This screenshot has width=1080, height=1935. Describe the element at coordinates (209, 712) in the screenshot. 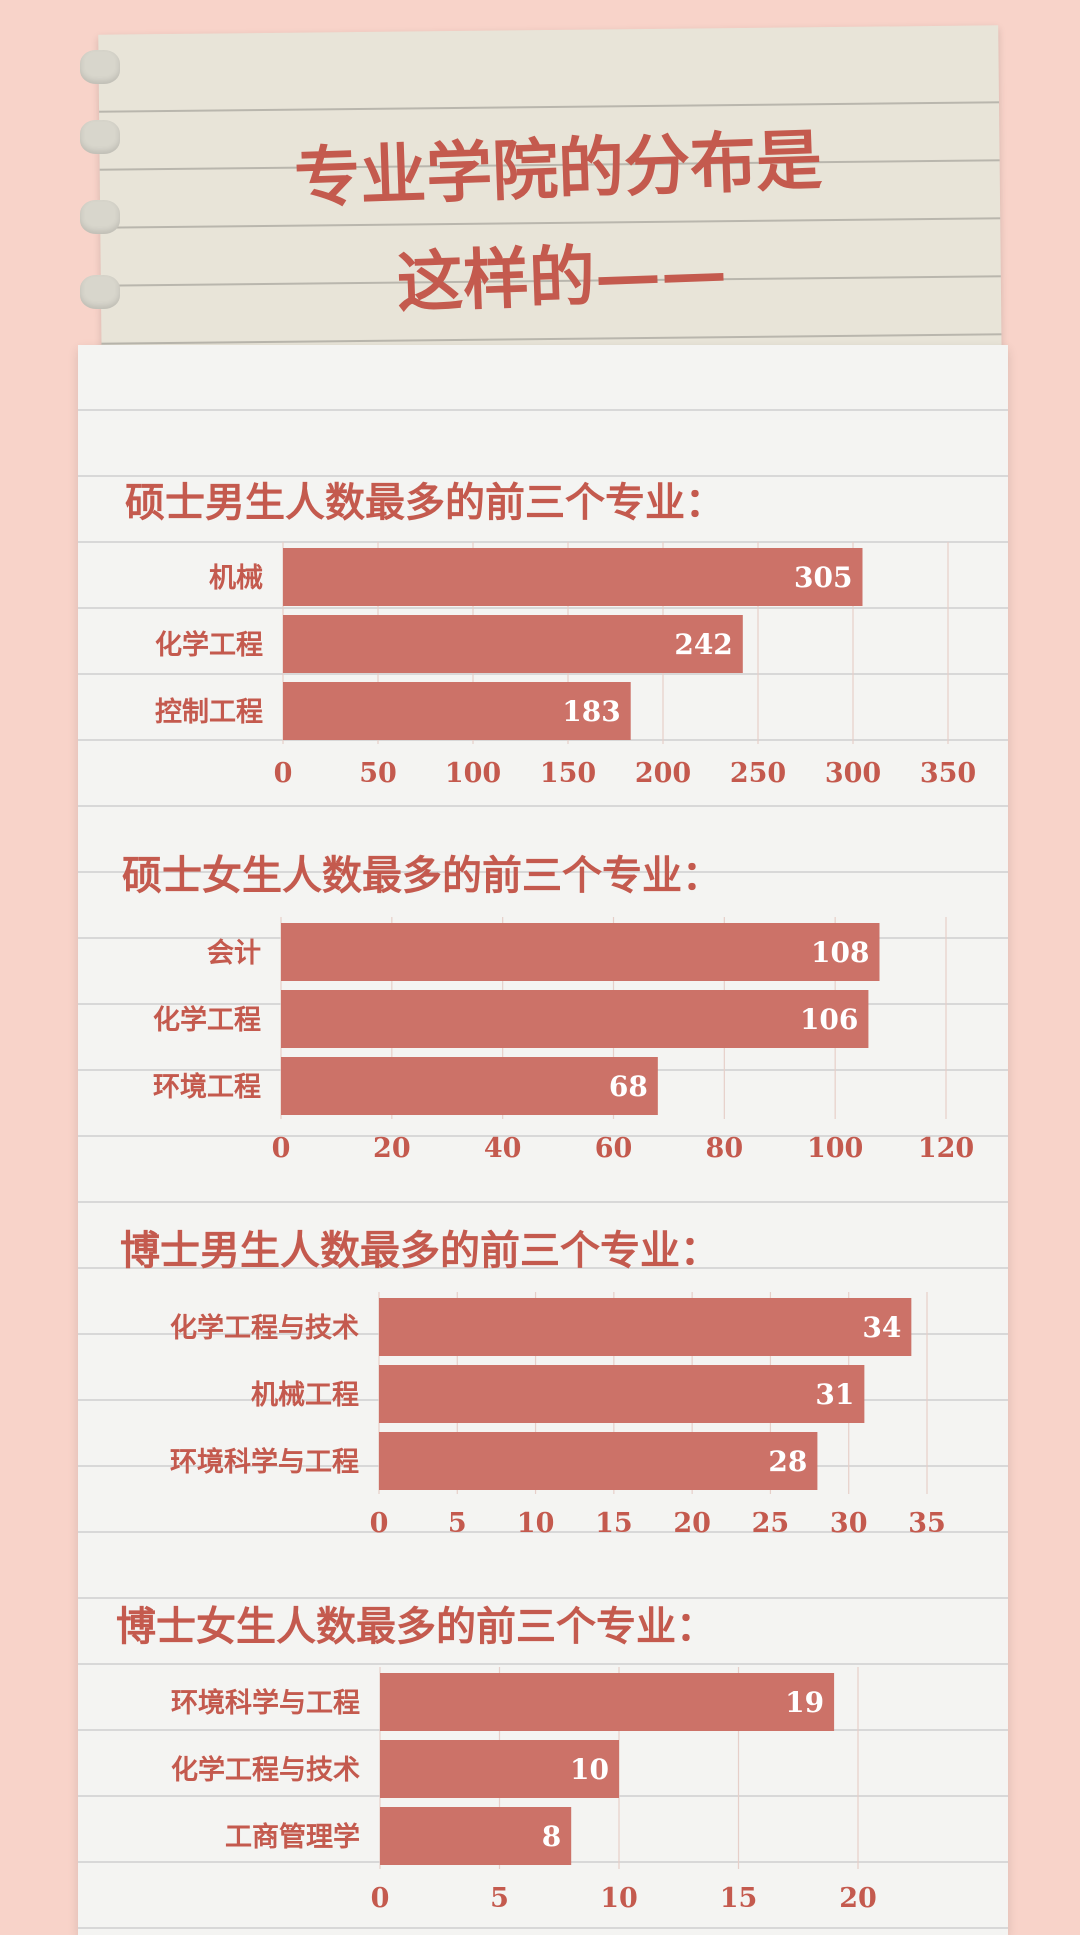

I see `category-label: 控制工程` at that location.